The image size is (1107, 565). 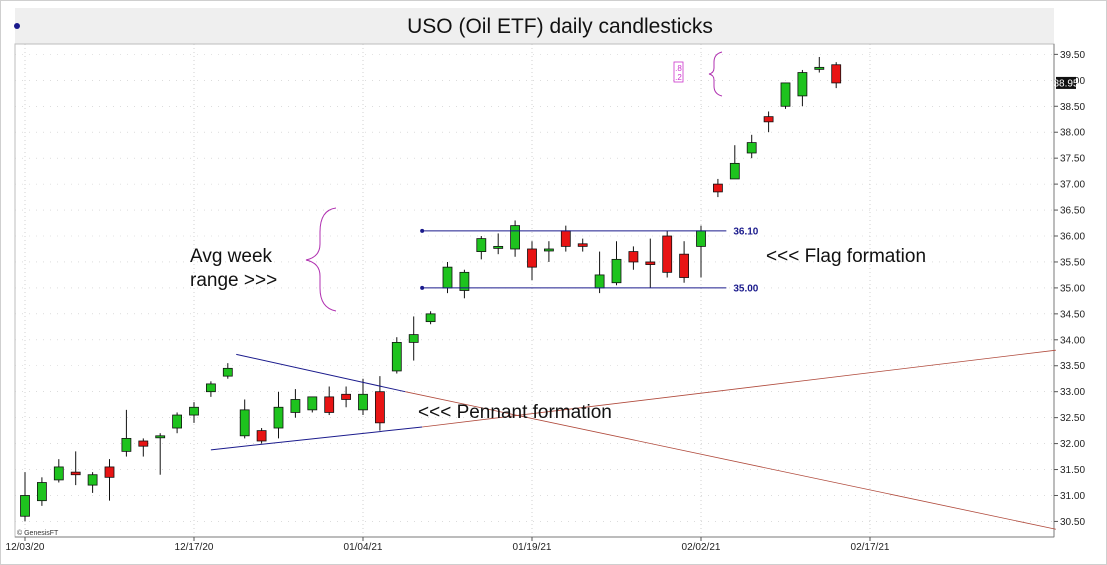 I want to click on pennant-lower-trendline, so click(x=316, y=438).